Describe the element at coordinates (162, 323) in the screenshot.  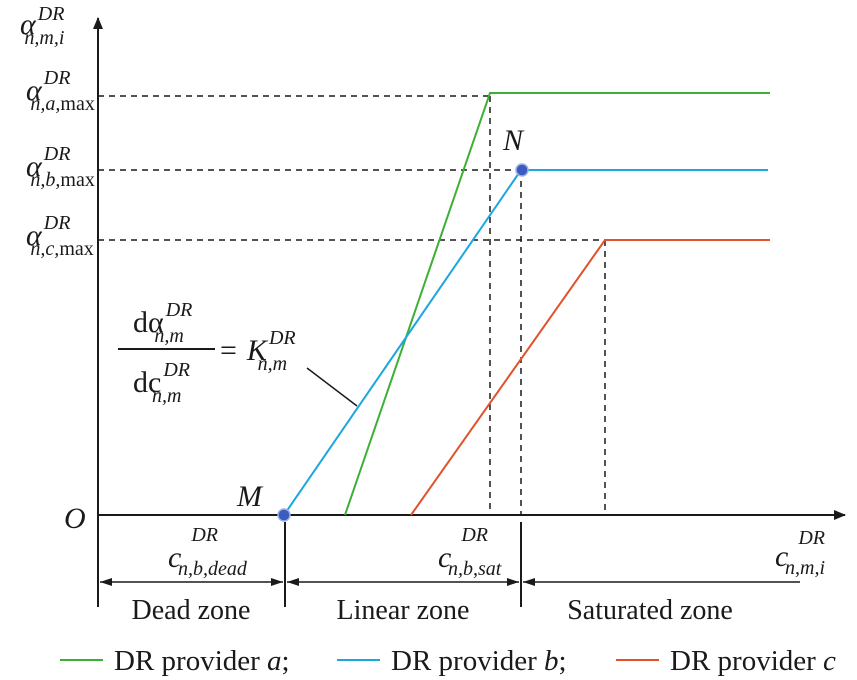
I see `formula-numerator: dα DR n,m` at that location.